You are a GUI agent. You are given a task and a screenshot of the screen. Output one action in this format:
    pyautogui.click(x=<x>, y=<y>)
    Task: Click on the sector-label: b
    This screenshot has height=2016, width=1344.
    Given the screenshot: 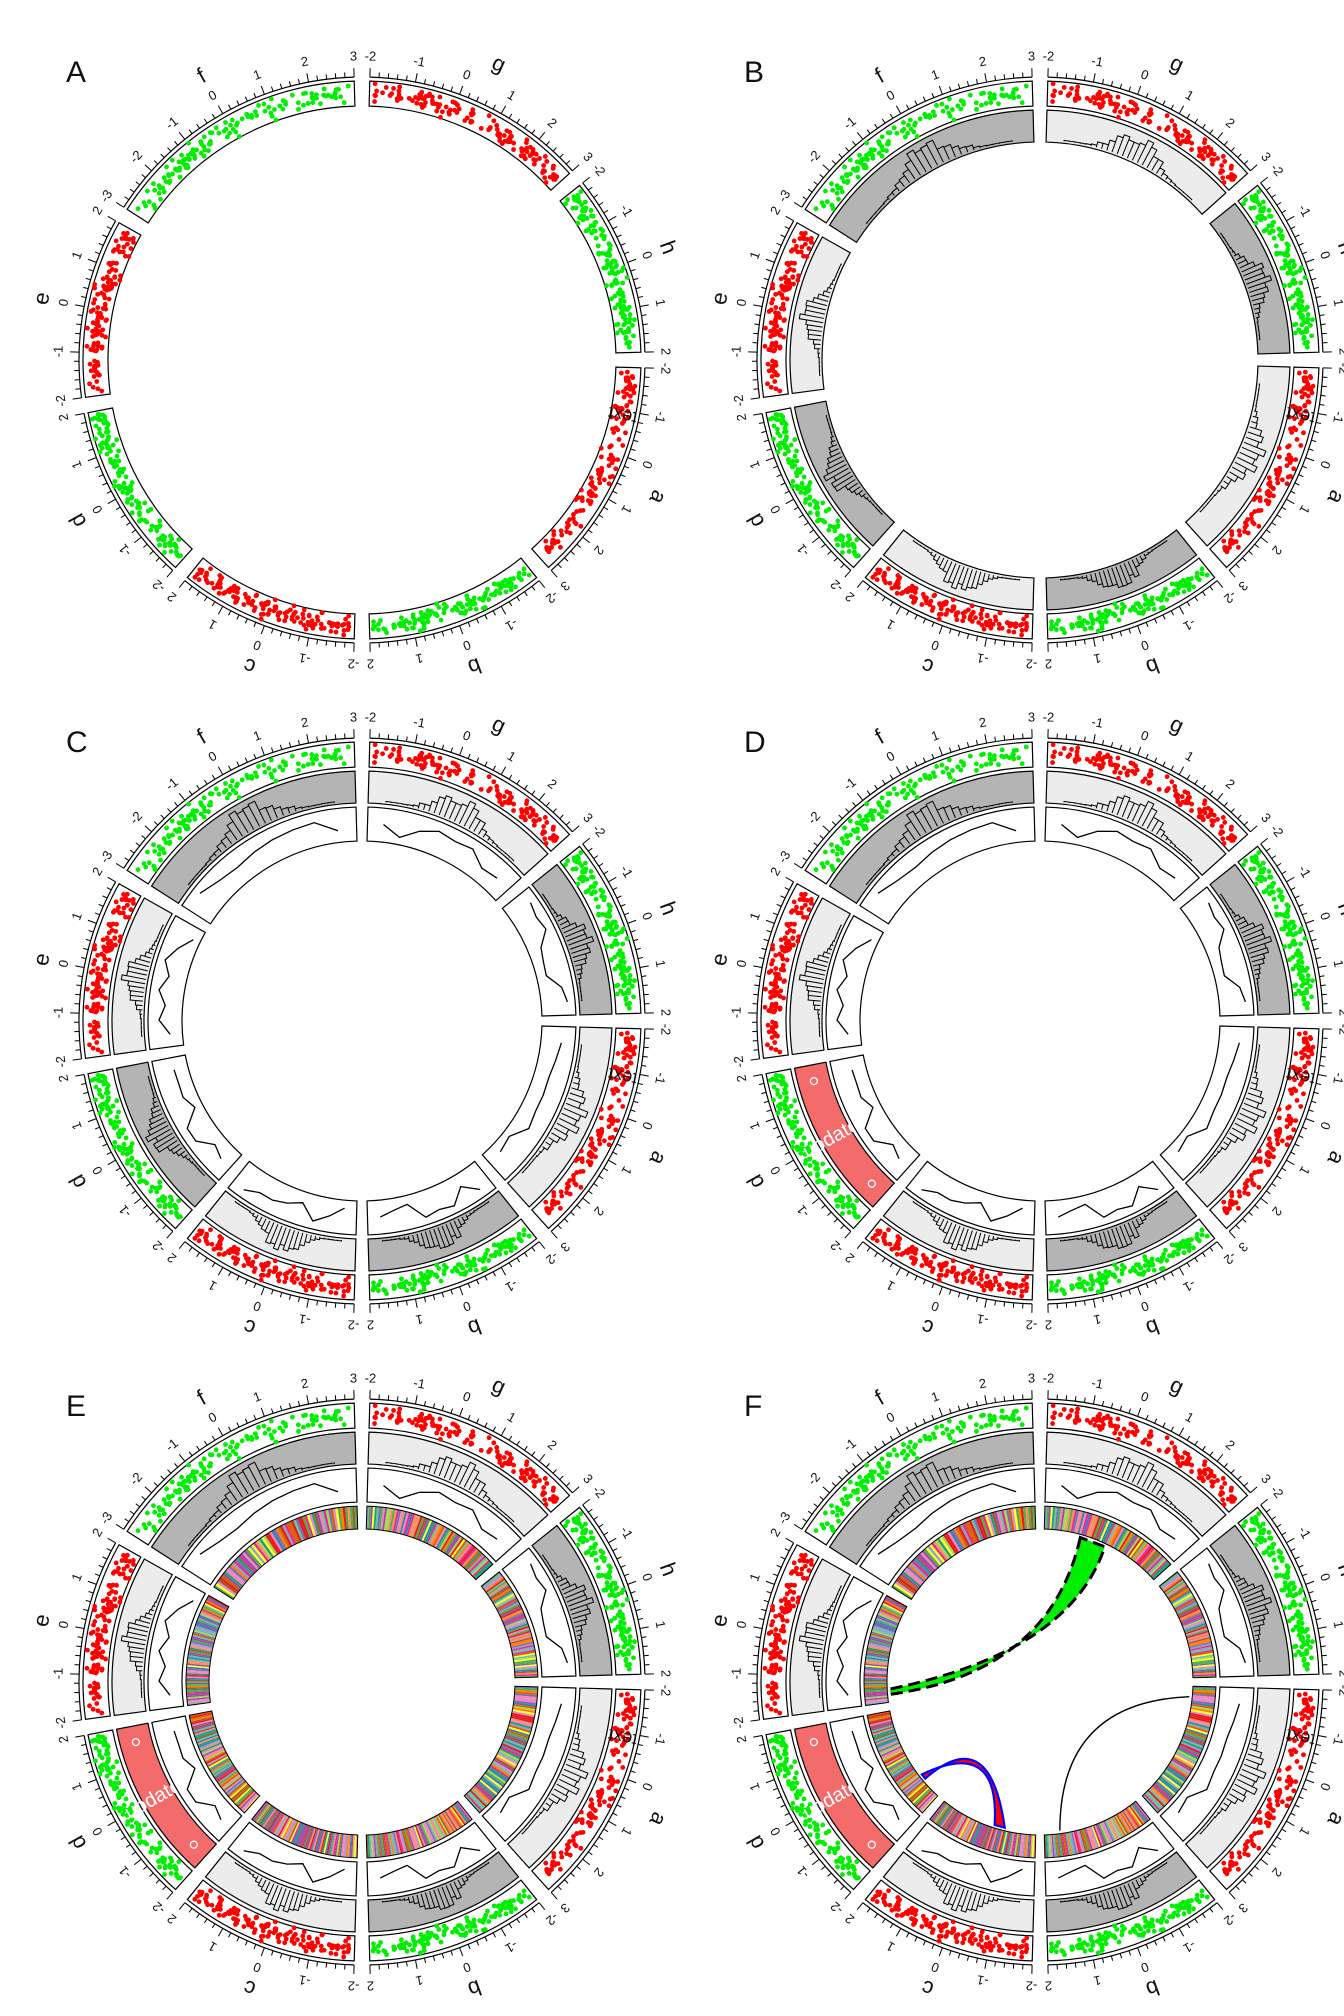 What is the action you would take?
    pyautogui.click(x=1153, y=1328)
    